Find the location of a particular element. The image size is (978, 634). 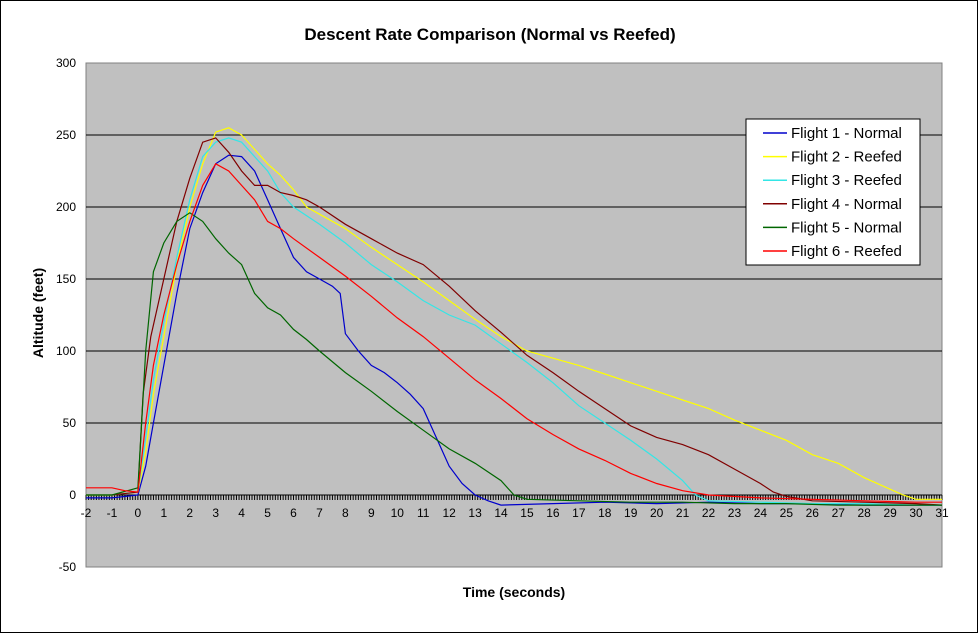

x-tick-label: 6 is located at coordinates (293, 513).